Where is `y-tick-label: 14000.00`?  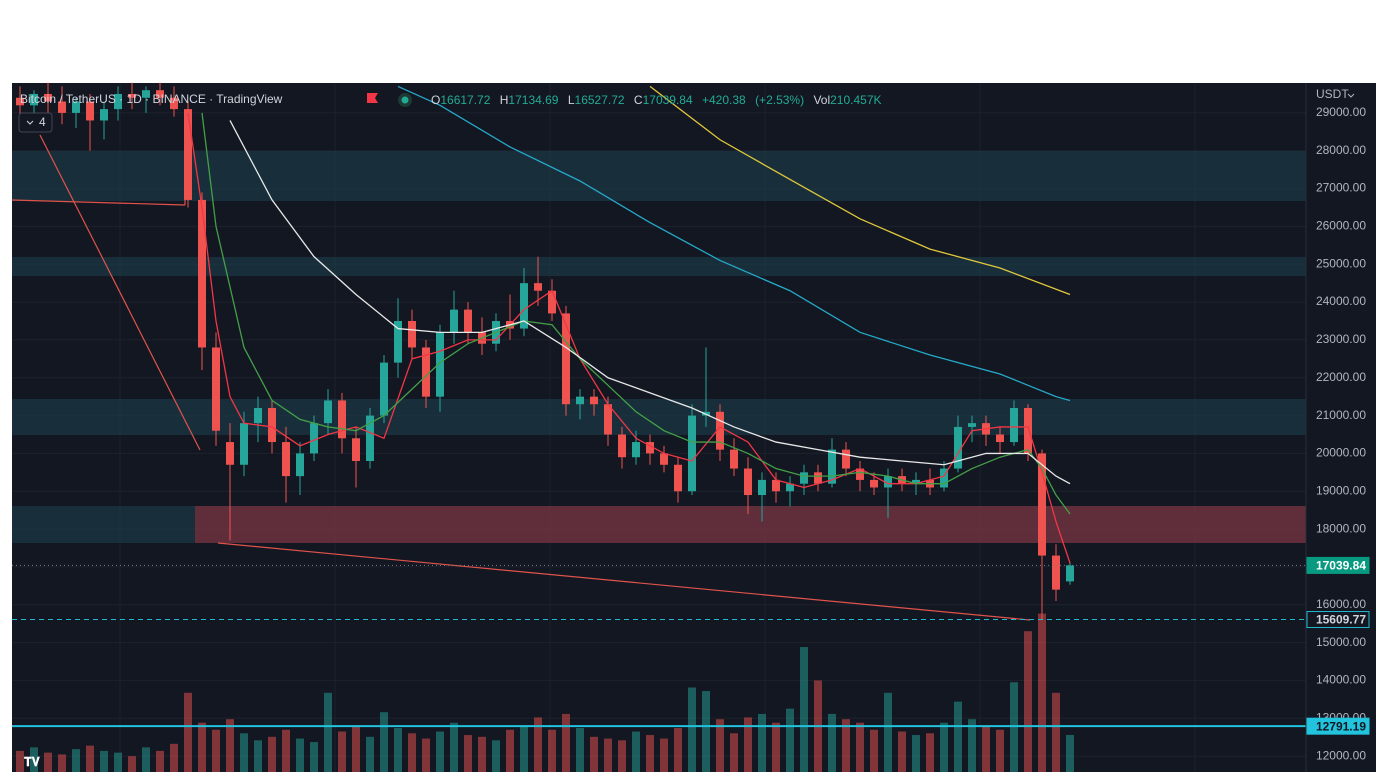
y-tick-label: 14000.00 is located at coordinates (1341, 680).